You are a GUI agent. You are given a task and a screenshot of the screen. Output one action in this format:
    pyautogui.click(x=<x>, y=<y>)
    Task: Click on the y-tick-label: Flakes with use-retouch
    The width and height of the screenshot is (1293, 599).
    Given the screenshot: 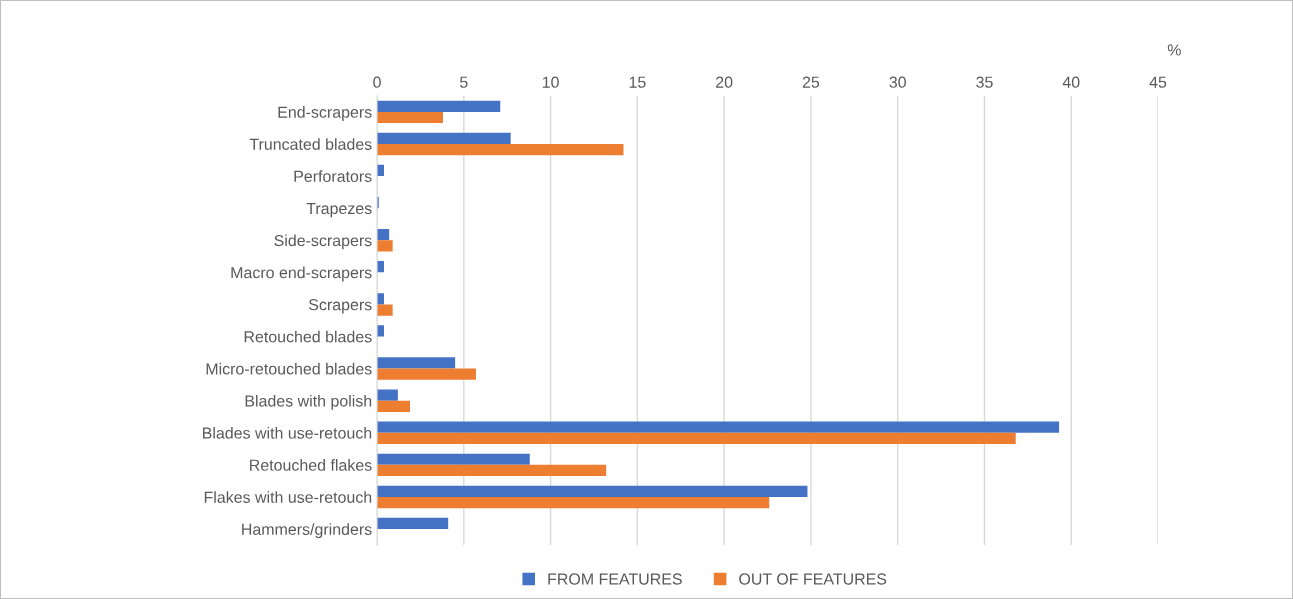 What is the action you would take?
    pyautogui.click(x=288, y=497)
    